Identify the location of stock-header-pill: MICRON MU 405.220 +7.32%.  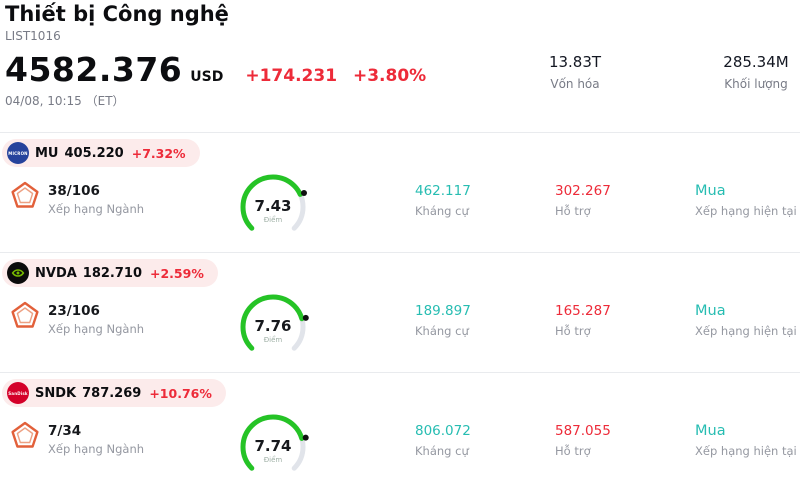
(101, 153).